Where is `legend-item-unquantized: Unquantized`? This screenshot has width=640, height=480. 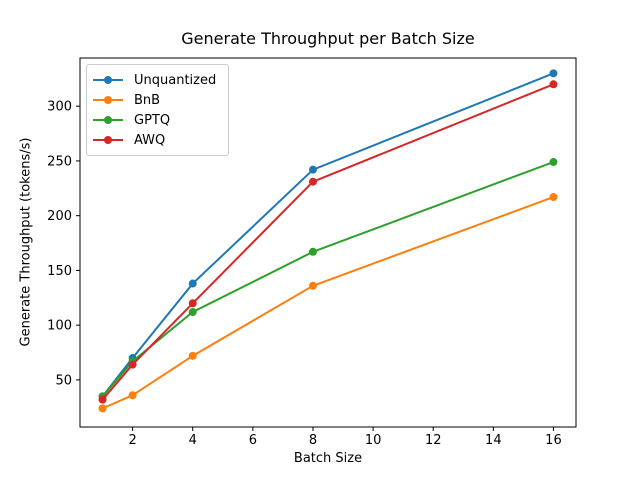 legend-item-unquantized: Unquantized is located at coordinates (154, 80).